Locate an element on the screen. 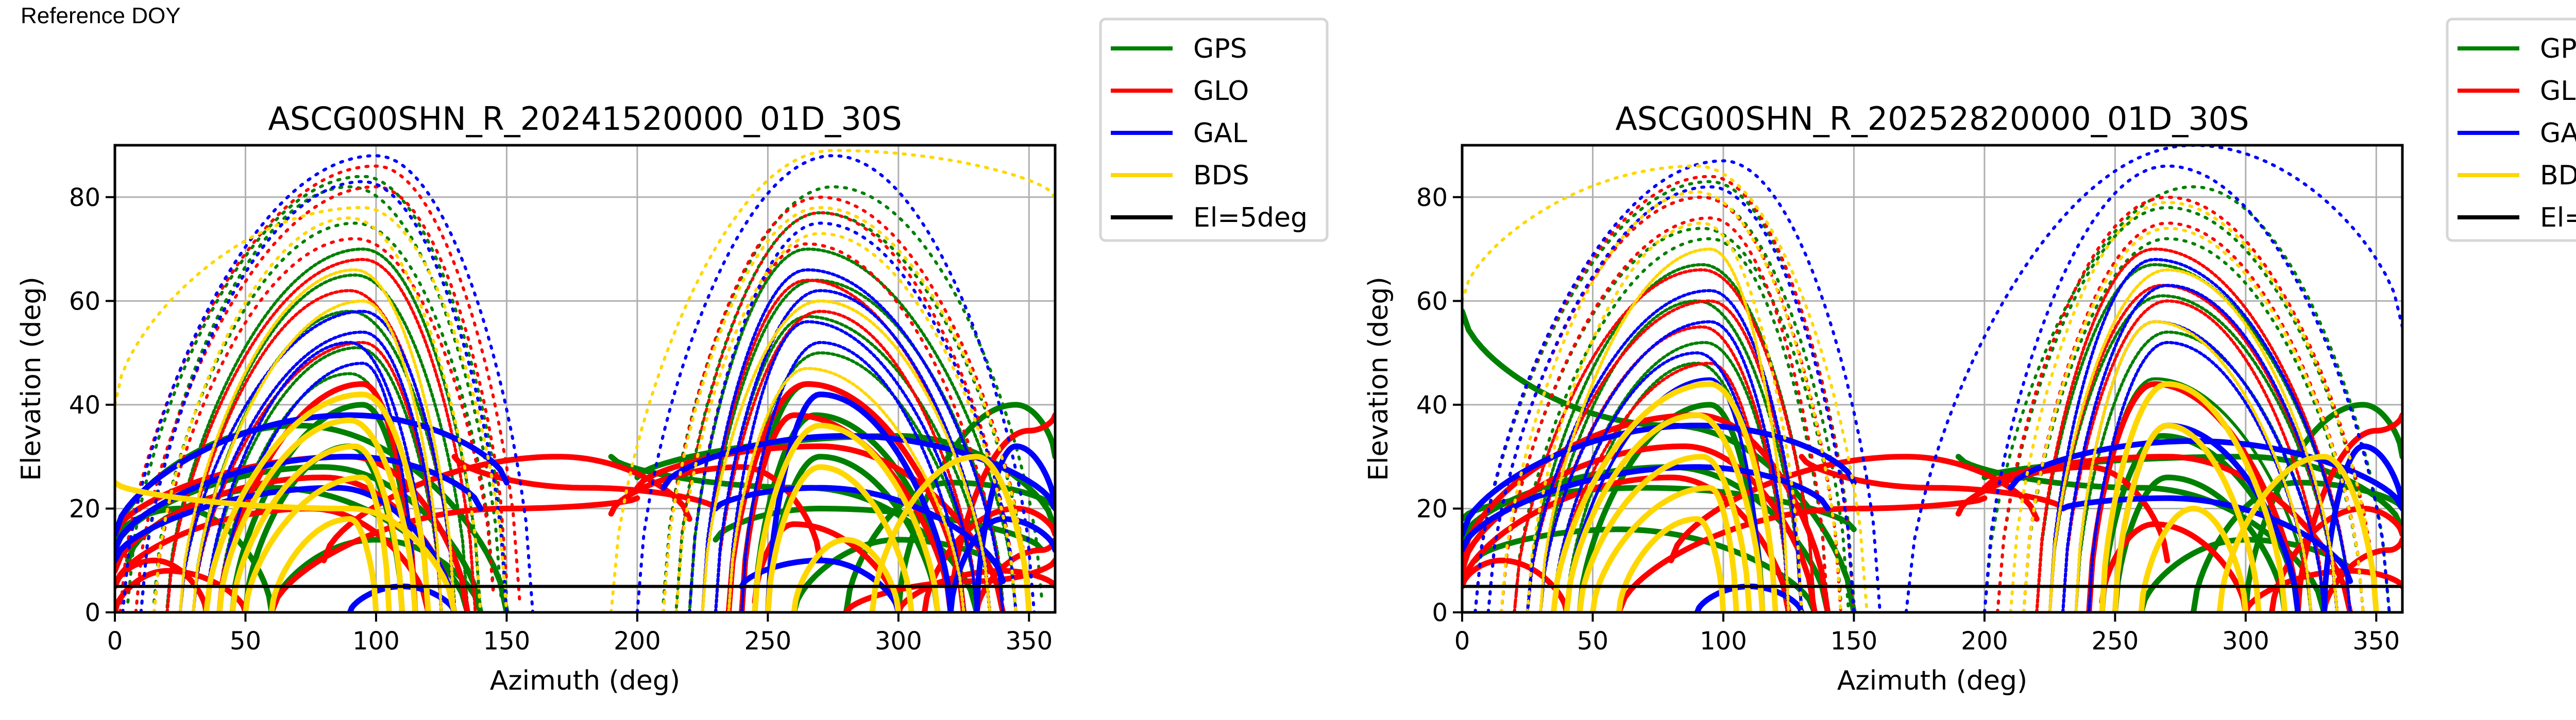  chart-title: ASCG00SHN_R_20241520000_01D_30S is located at coordinates (585, 119).